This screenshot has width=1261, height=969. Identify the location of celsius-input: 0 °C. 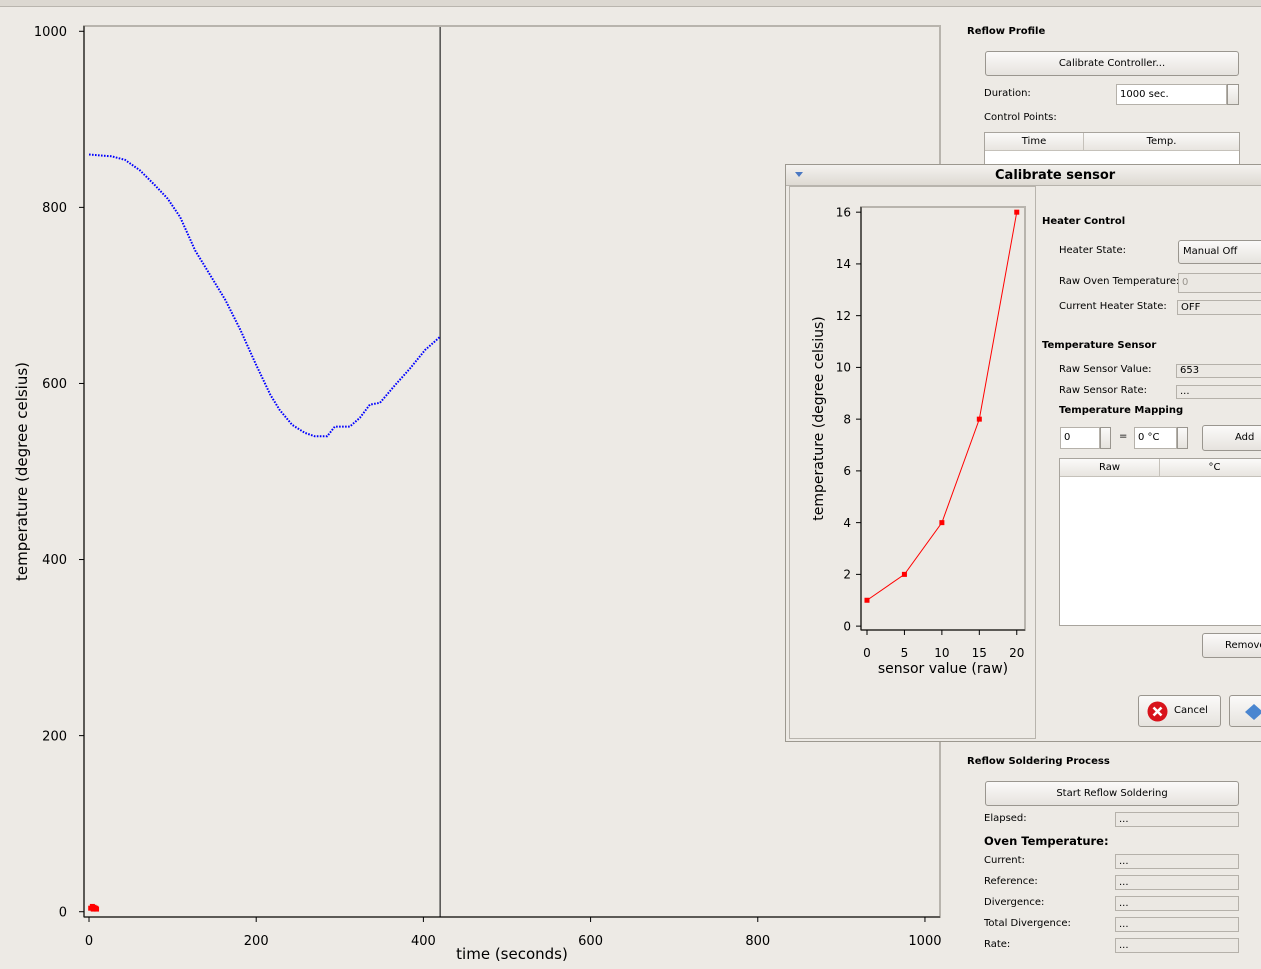
(1155, 438).